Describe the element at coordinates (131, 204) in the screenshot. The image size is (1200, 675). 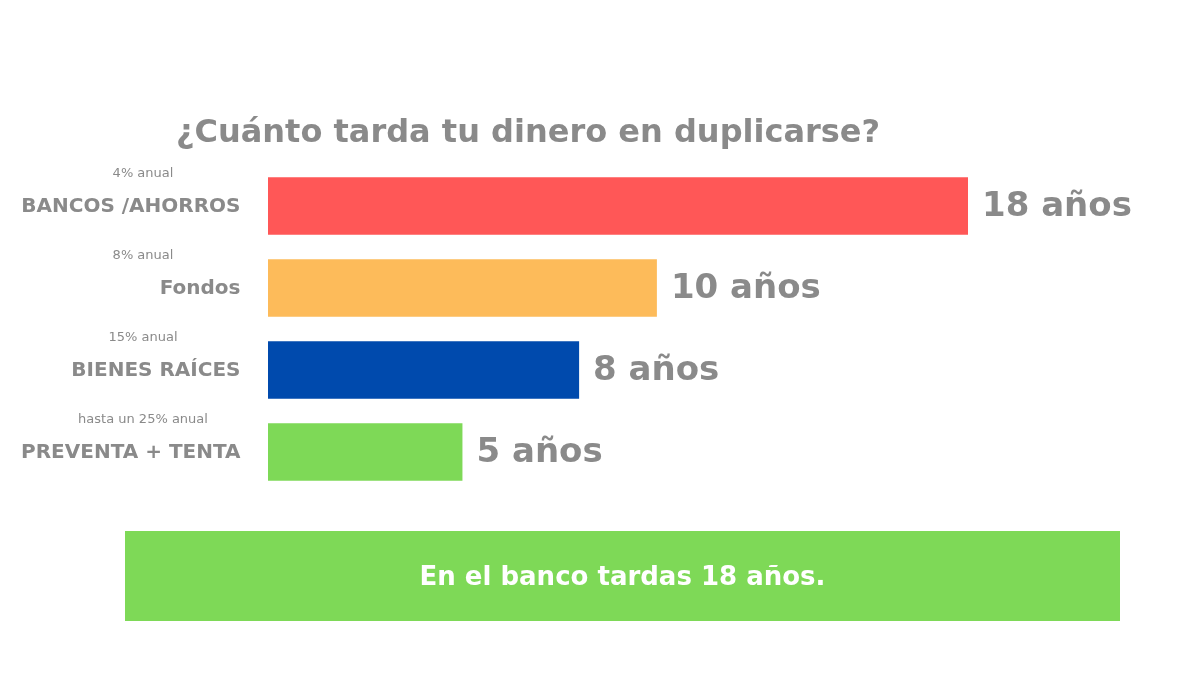
I see `y-tick-label: BANCOS /AHORROS` at that location.